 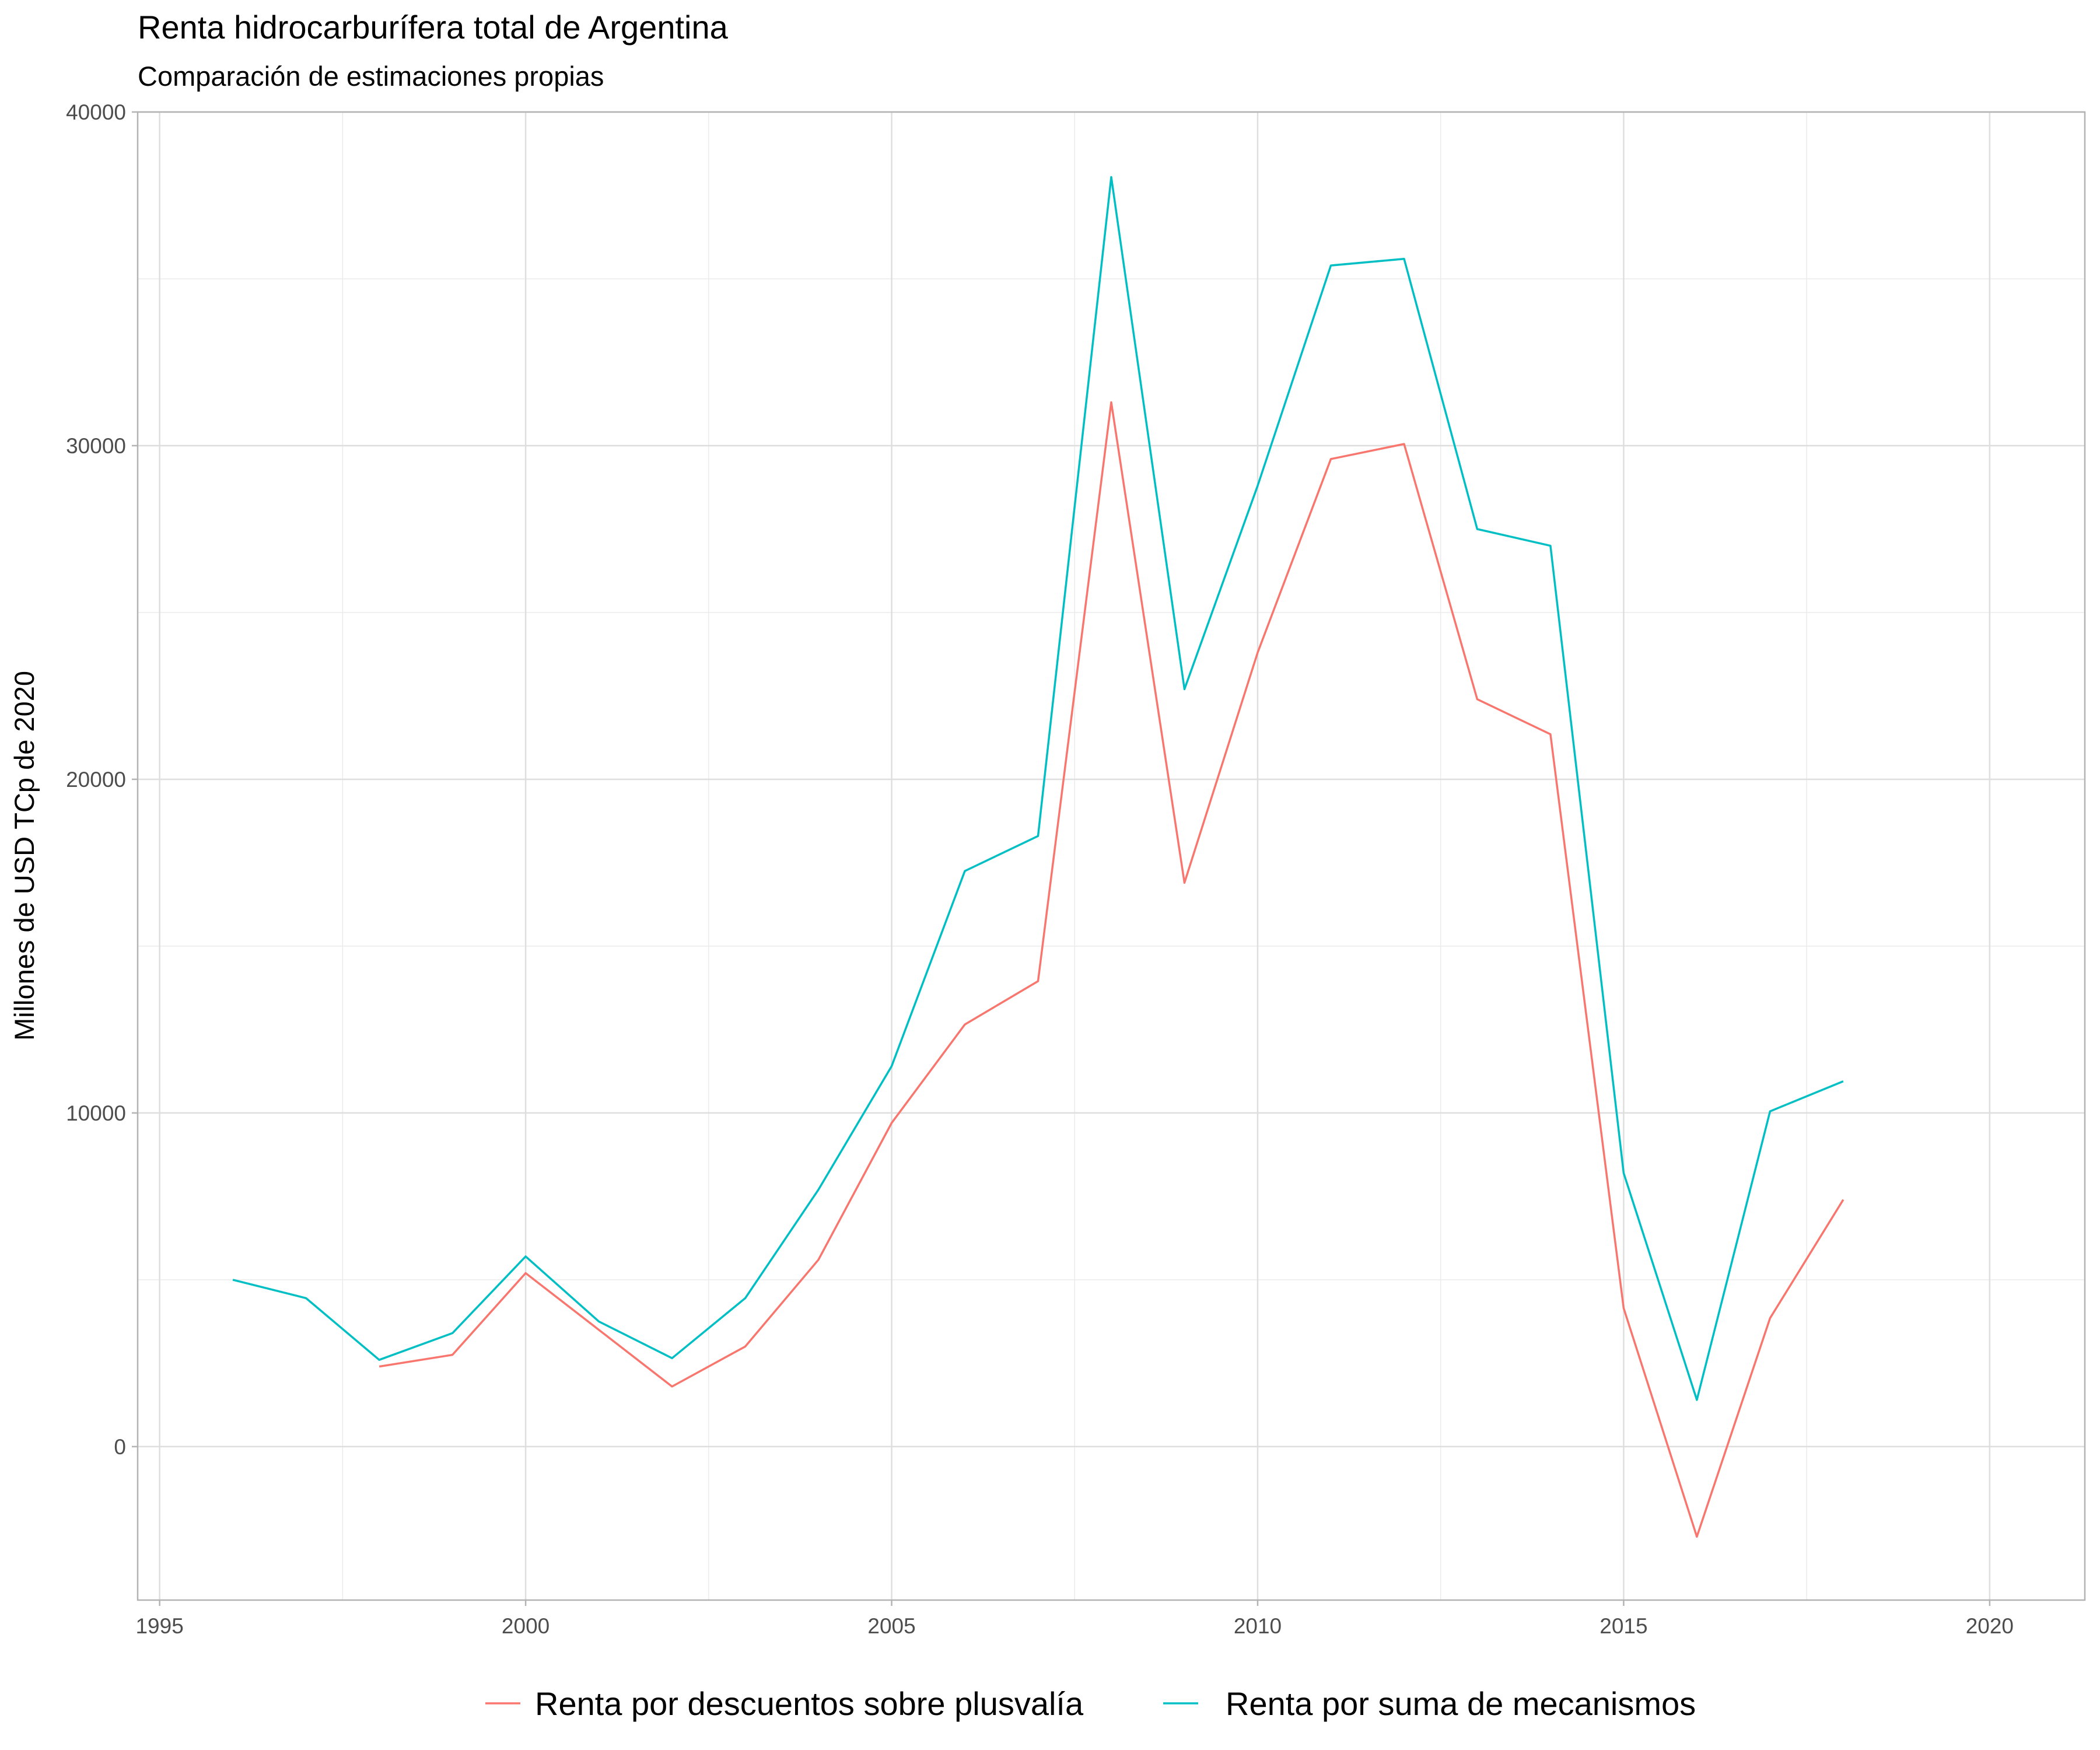 What do you see at coordinates (96, 1113) in the screenshot?
I see `y-tick-label: 10000` at bounding box center [96, 1113].